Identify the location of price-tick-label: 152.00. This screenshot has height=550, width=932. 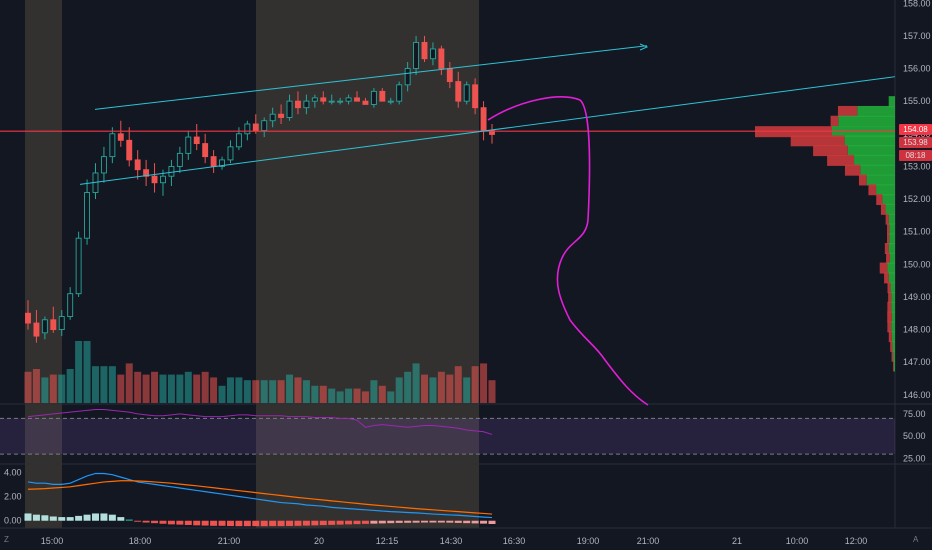
(917, 199).